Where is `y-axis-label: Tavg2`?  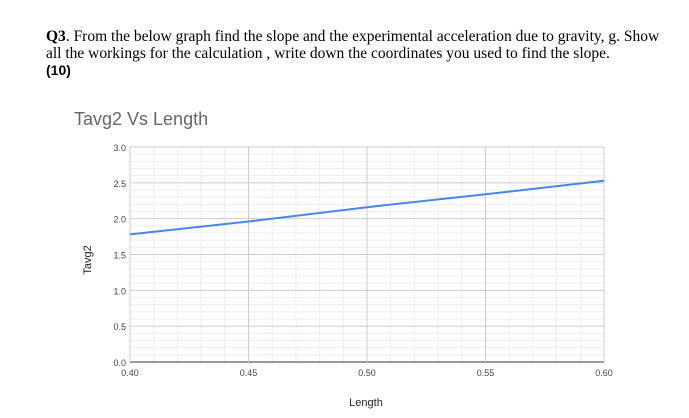
y-axis-label: Tavg2 is located at coordinates (88, 259).